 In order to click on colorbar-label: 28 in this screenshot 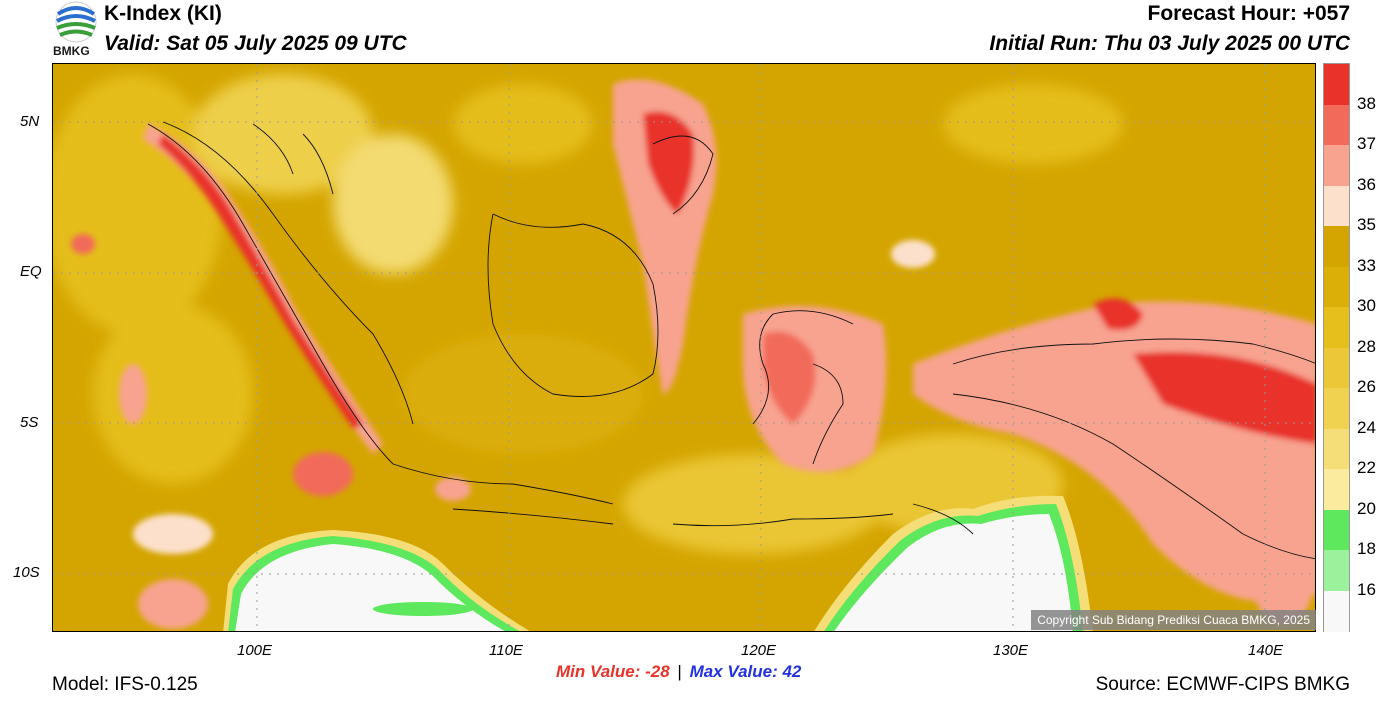, I will do `click(1366, 346)`.